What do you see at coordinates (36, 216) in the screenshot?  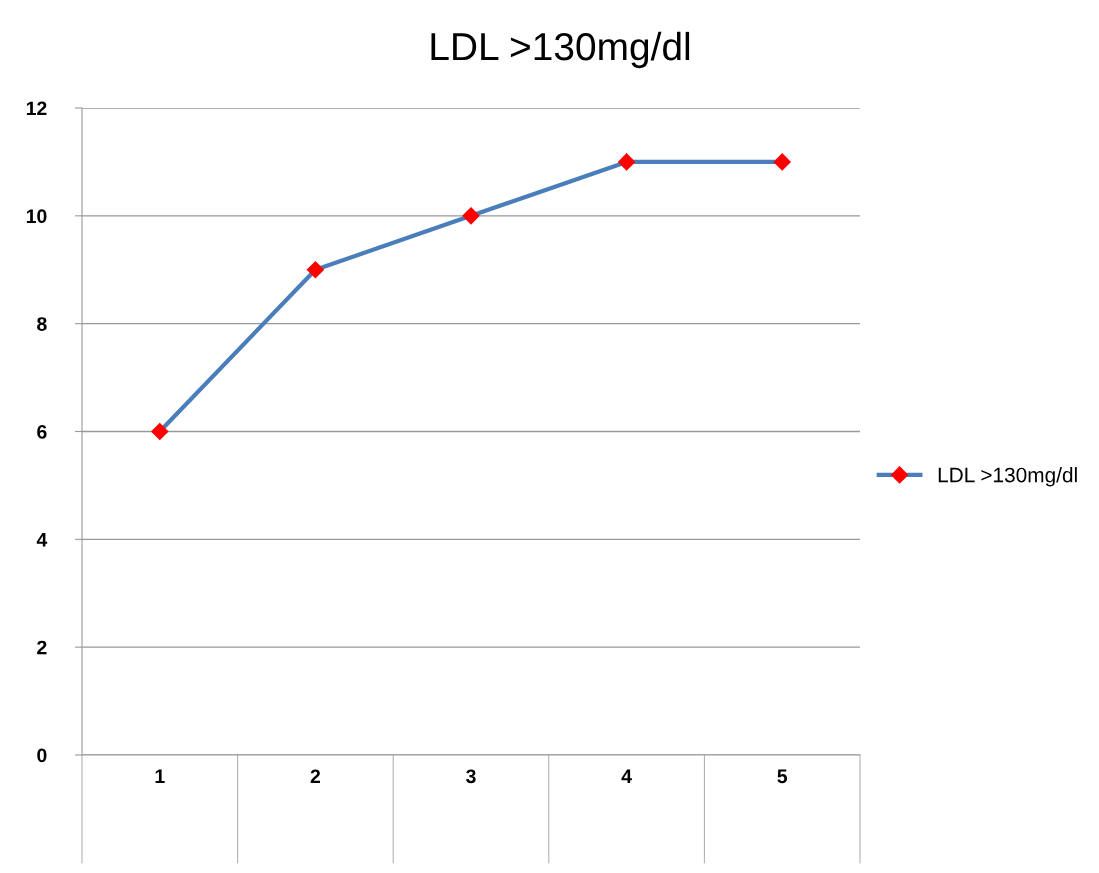 I see `y-tick-label: 10` at bounding box center [36, 216].